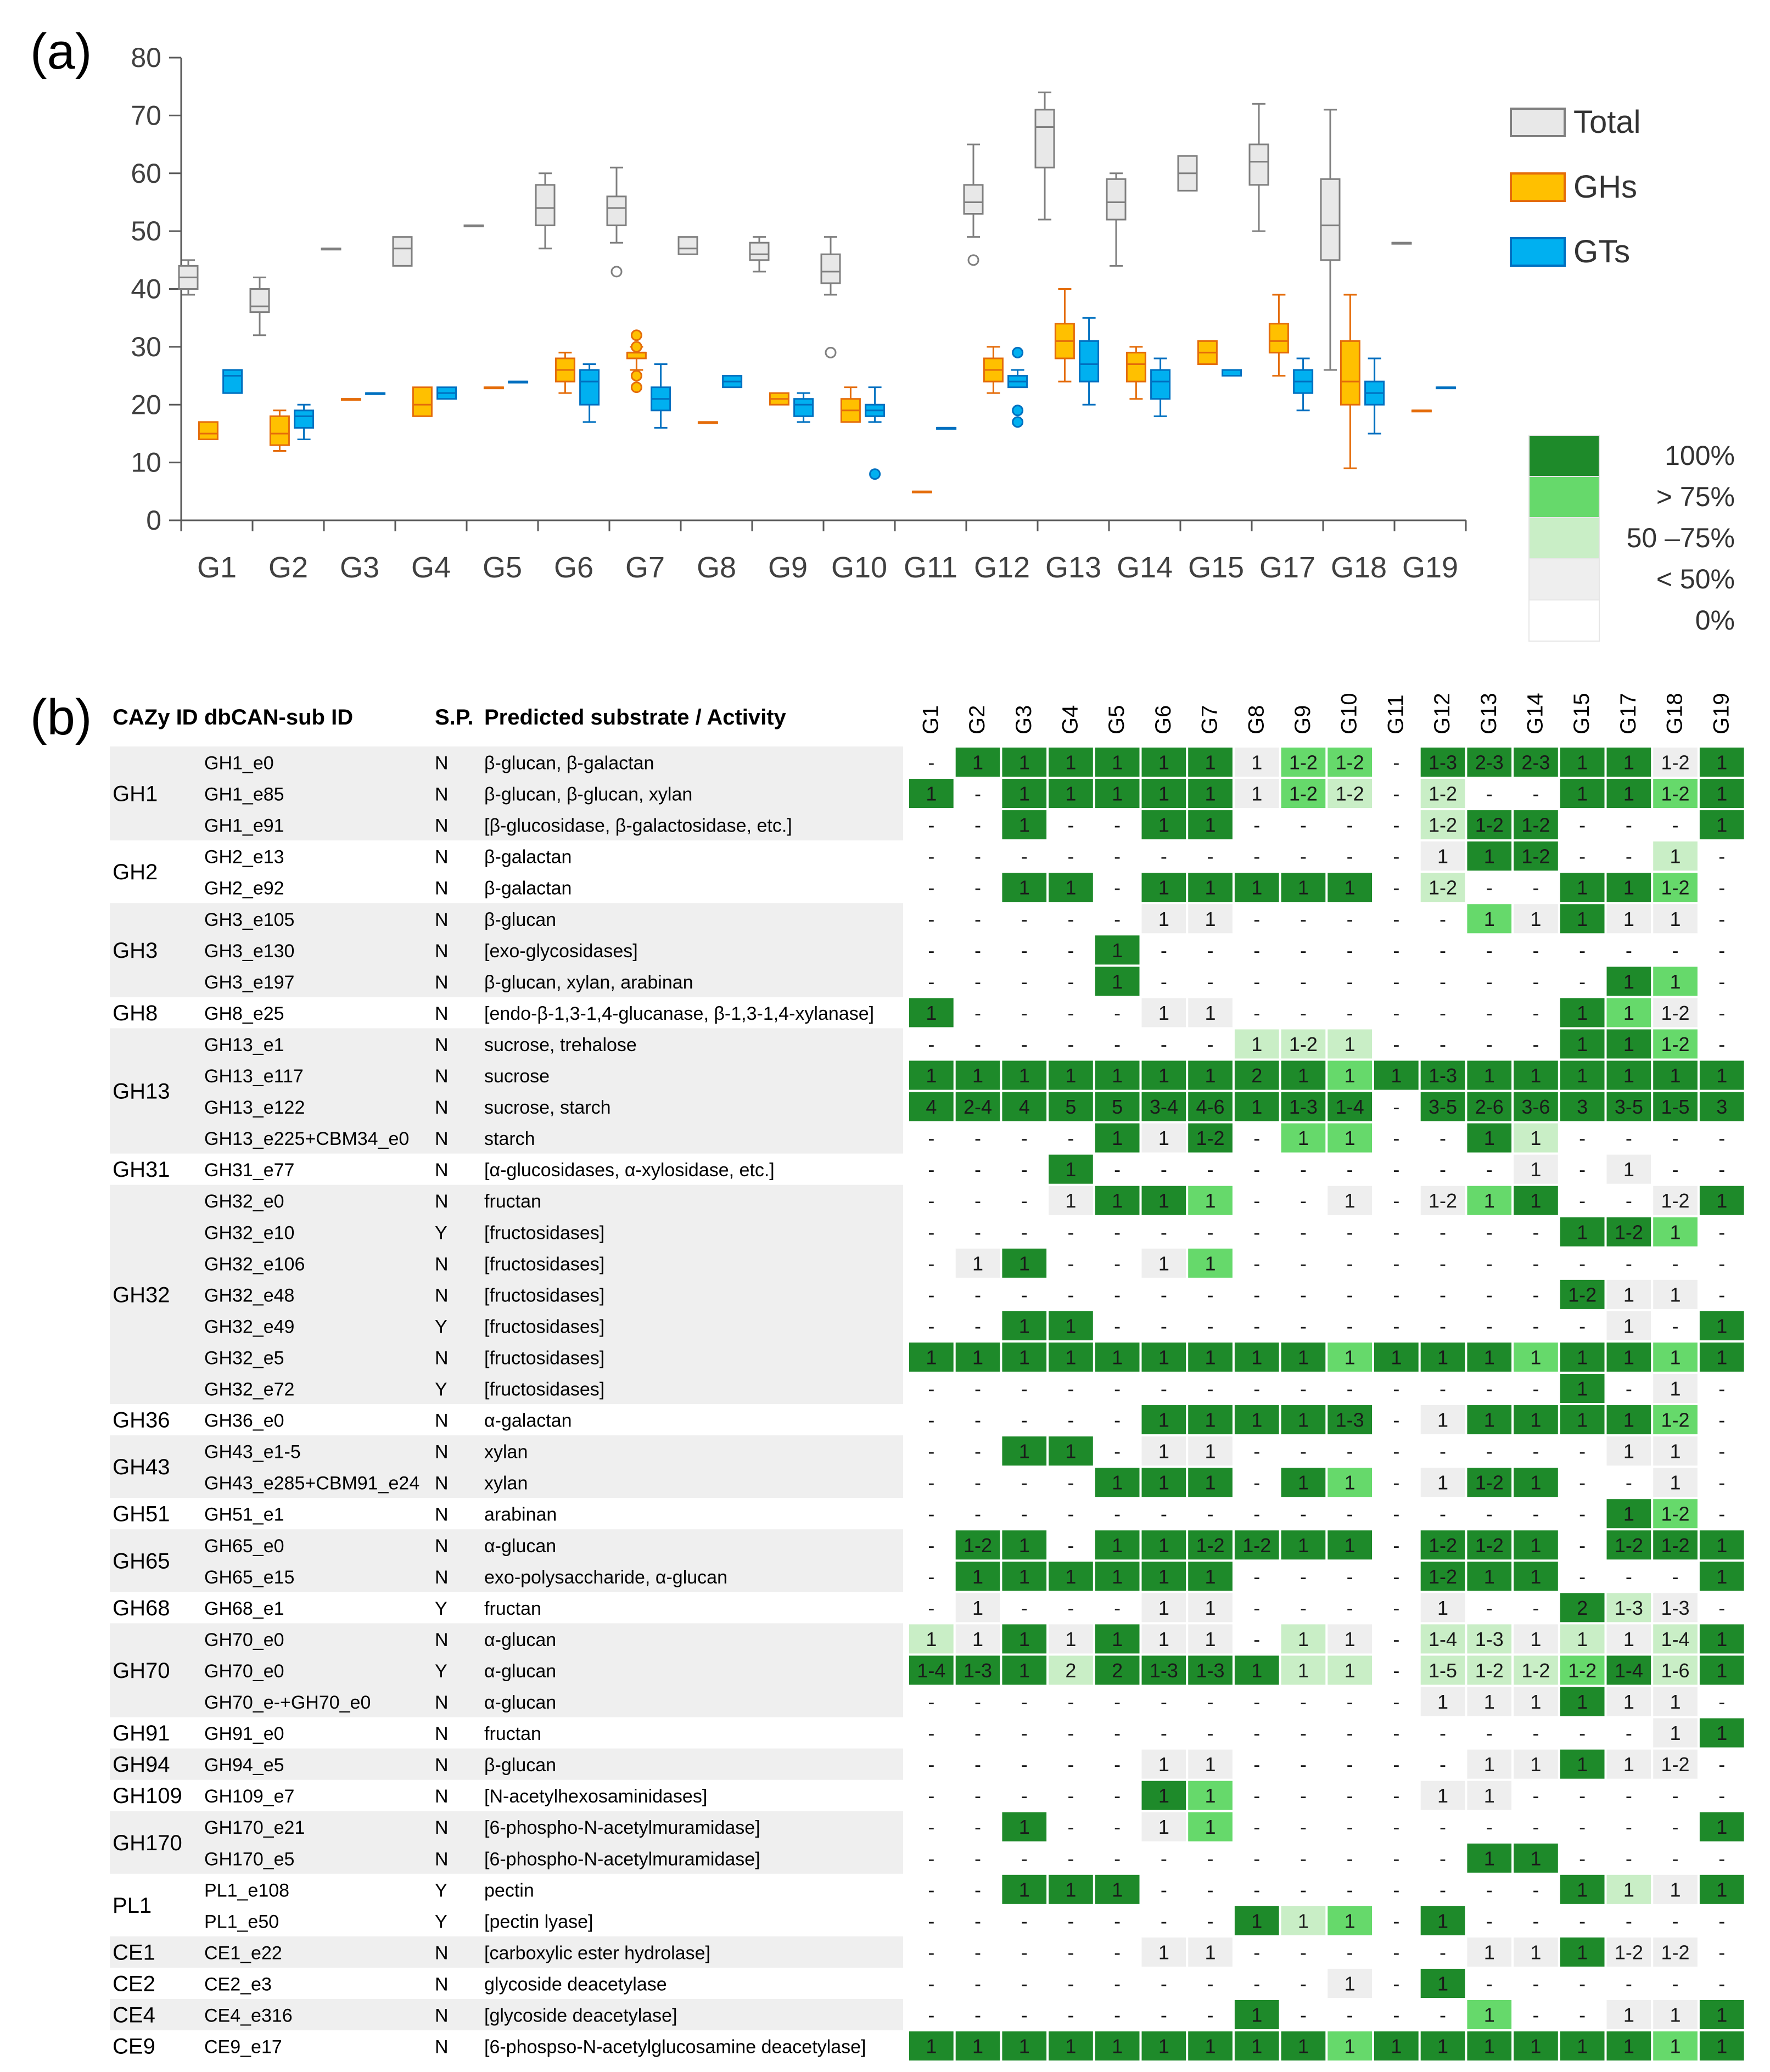  I want to click on box-ghs, so click(1350, 373).